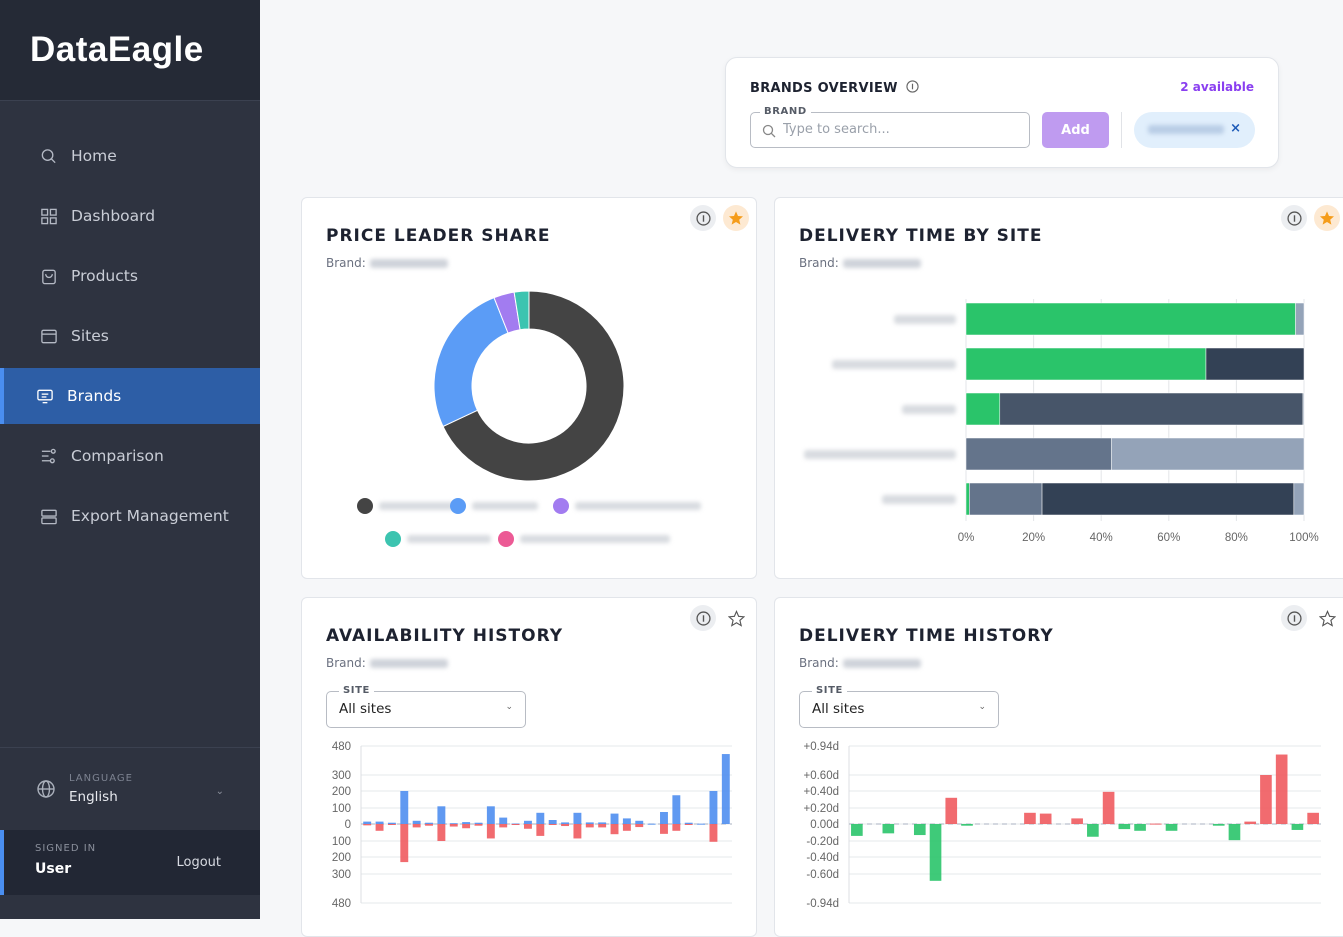 The image size is (1343, 937). What do you see at coordinates (130, 50) in the screenshot?
I see `logo: DataEagle` at bounding box center [130, 50].